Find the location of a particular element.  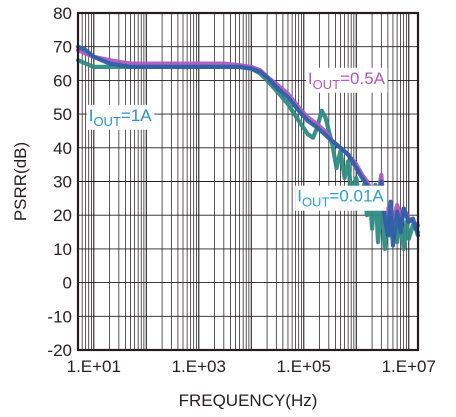

x-tick-label: 1.E+05 is located at coordinates (304, 366).